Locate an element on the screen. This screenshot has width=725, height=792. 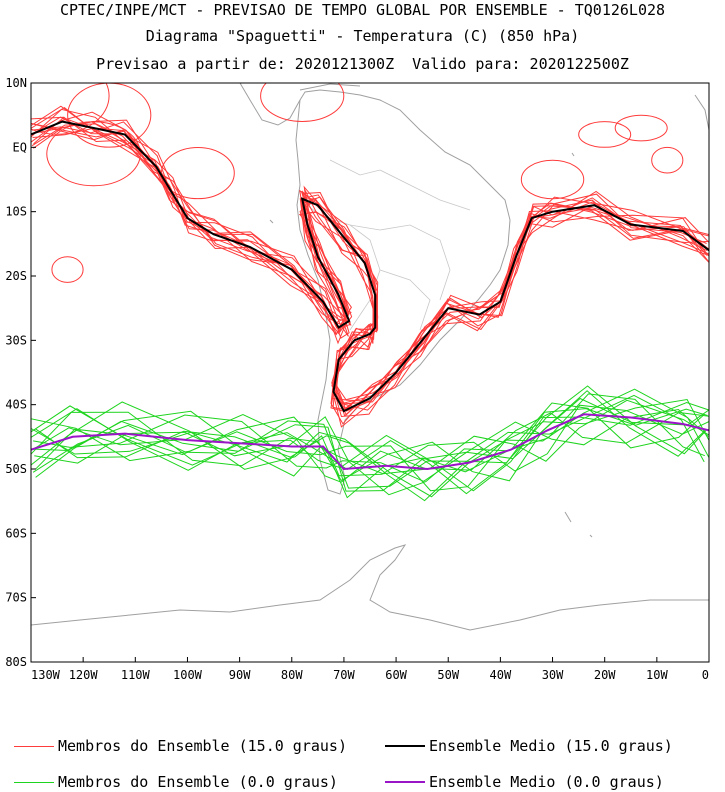
lon-label: 60W is located at coordinates (396, 675).